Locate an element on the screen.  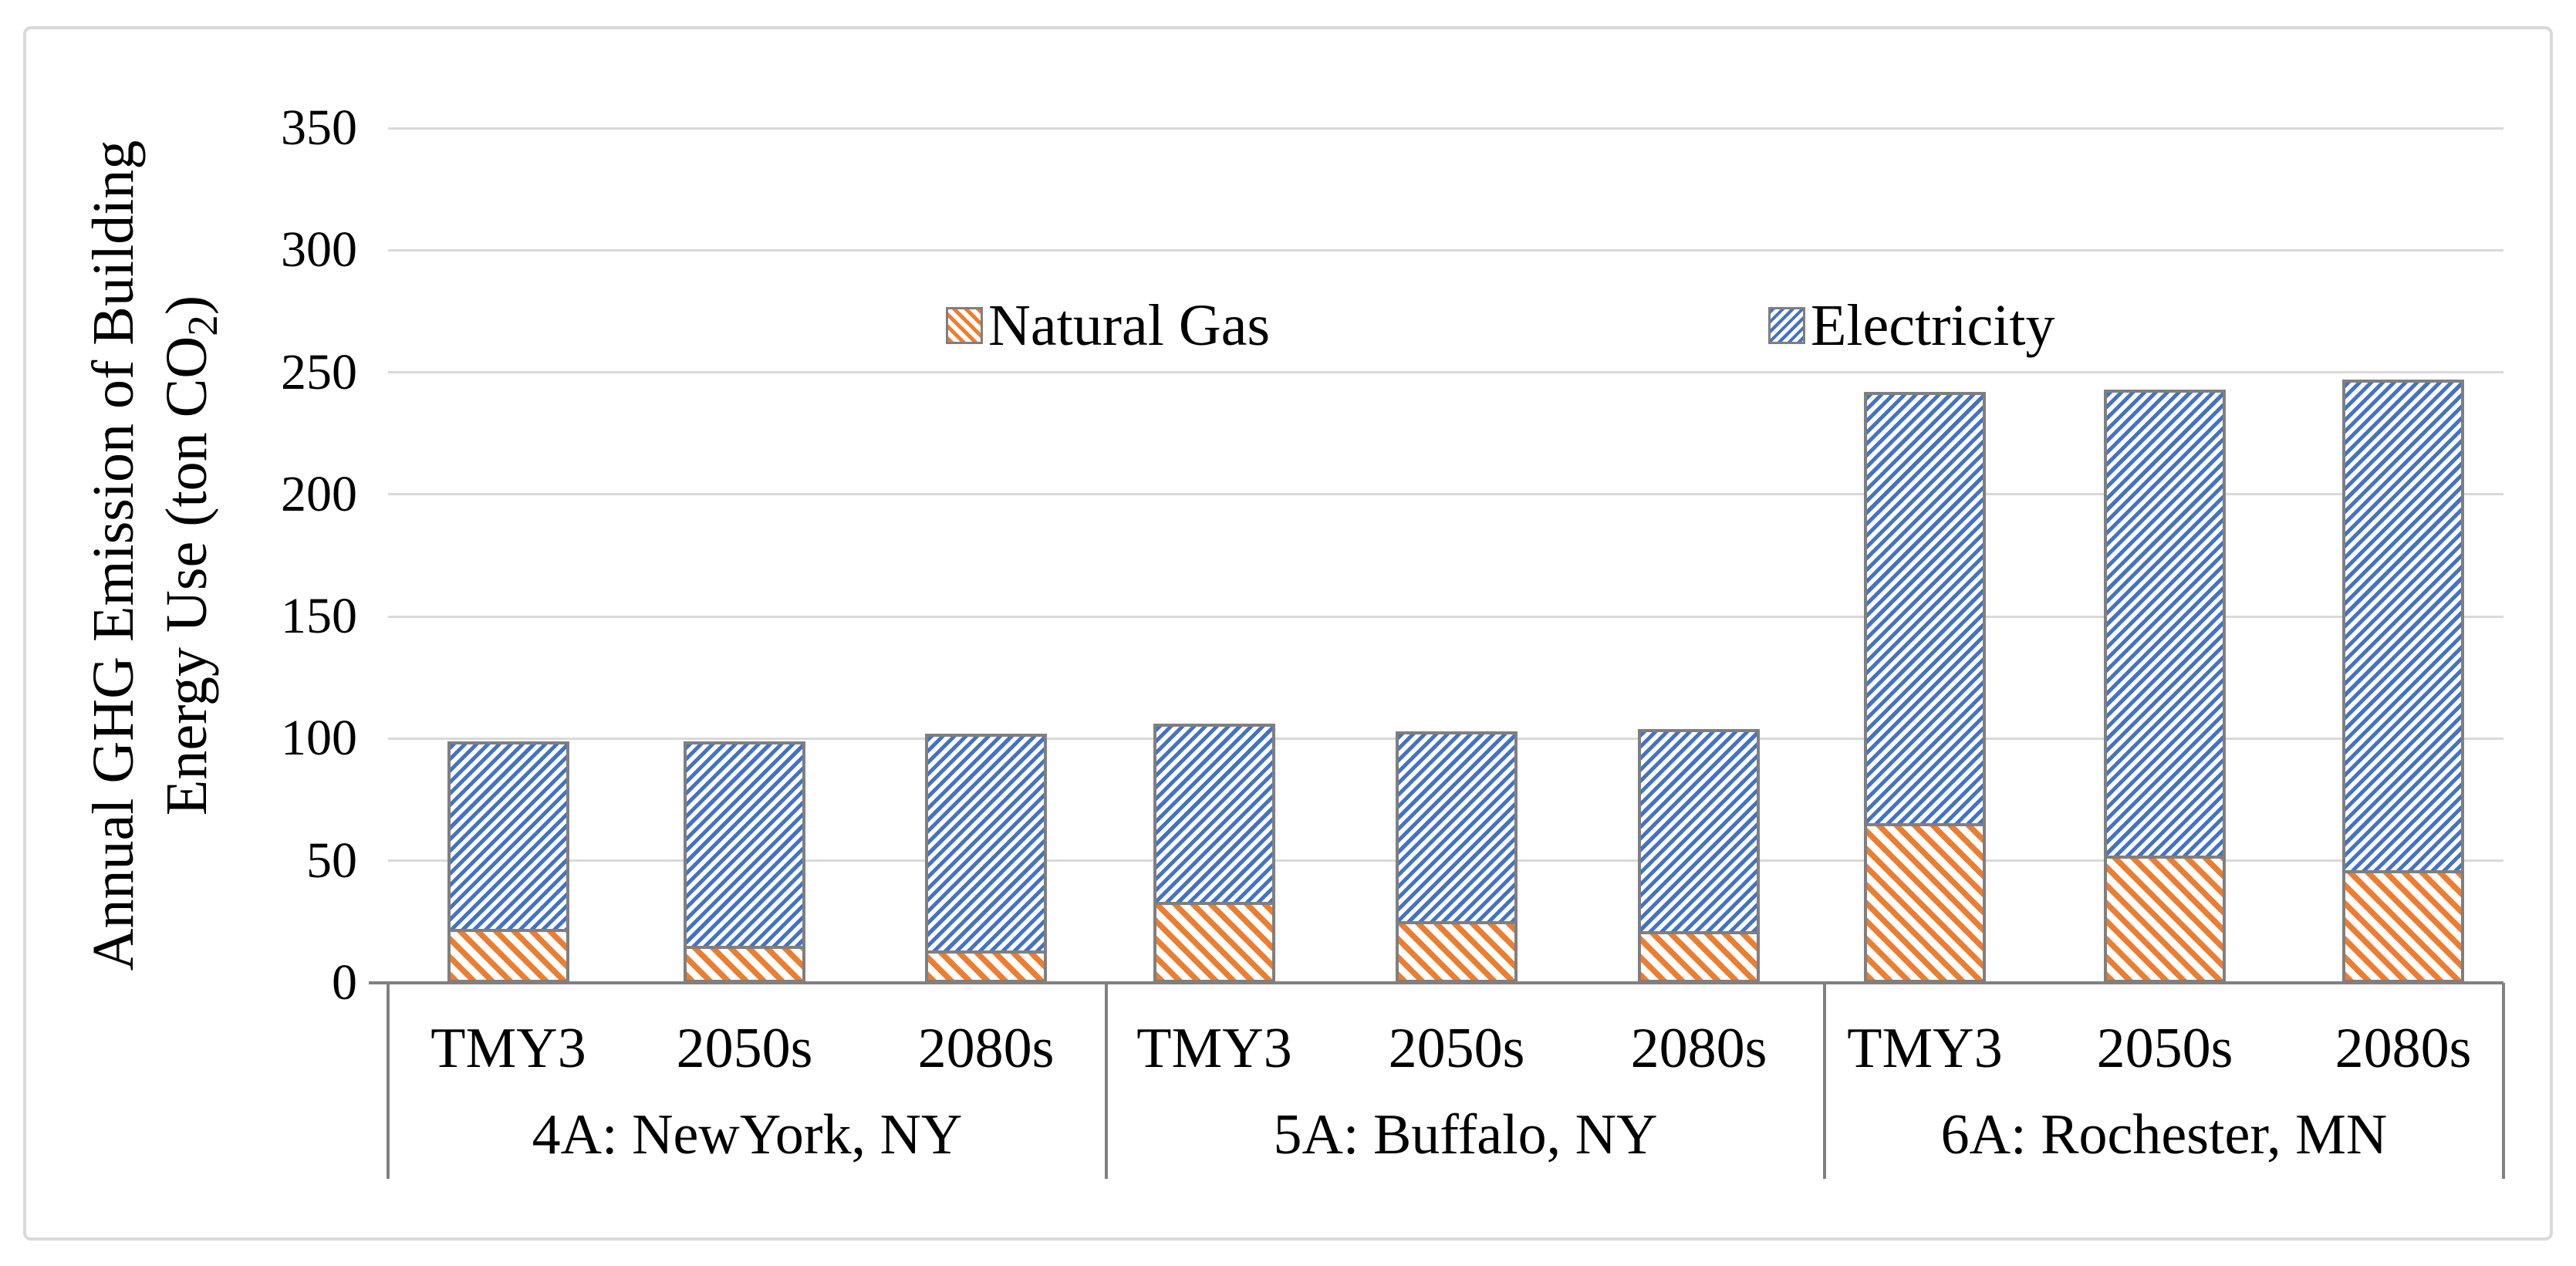
group-label-1: 5A: Buffalo, NY is located at coordinates (1466, 1134).